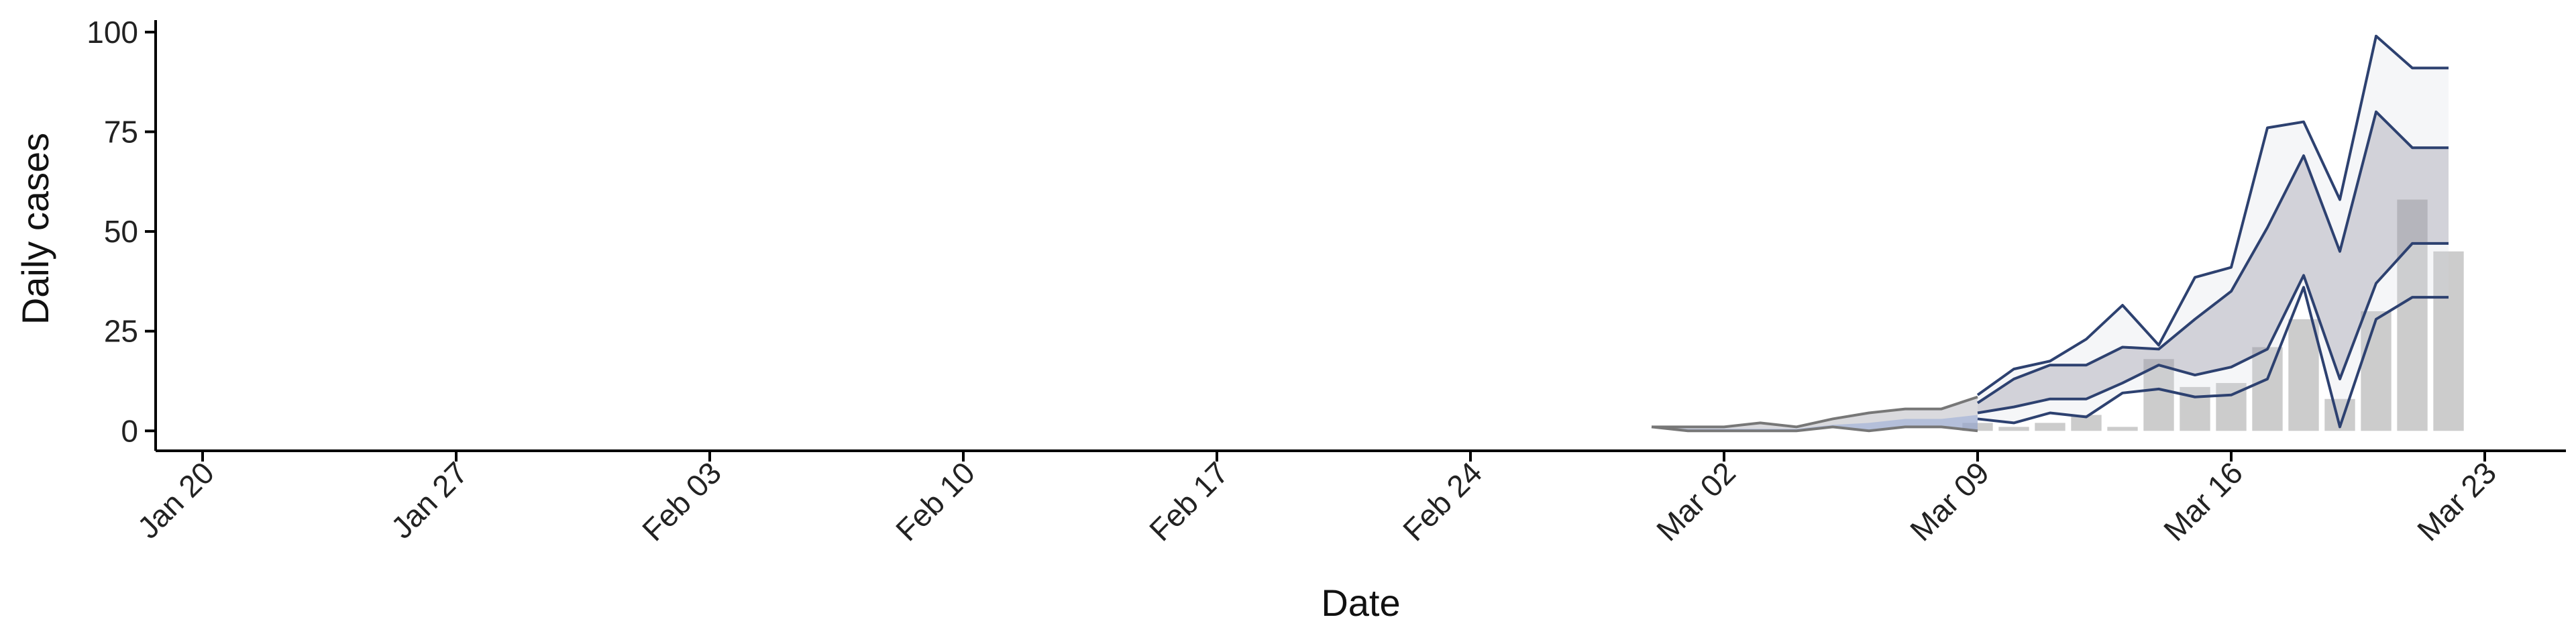 This screenshot has width=2576, height=644. Describe the element at coordinates (35, 229) in the screenshot. I see `y-axis-title: Daily cases` at that location.